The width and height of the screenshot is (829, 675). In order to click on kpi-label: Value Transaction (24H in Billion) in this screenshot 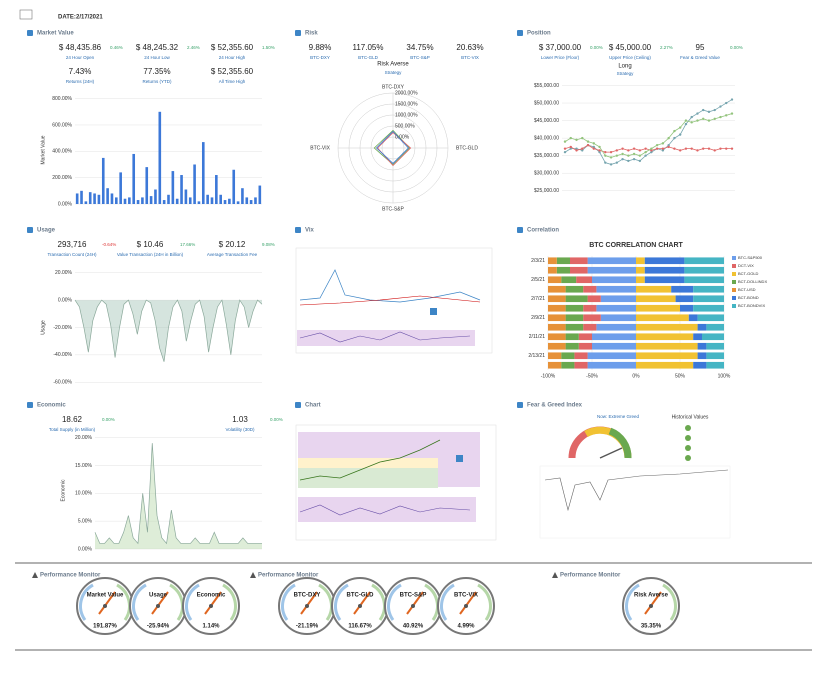, I will do `click(150, 254)`.